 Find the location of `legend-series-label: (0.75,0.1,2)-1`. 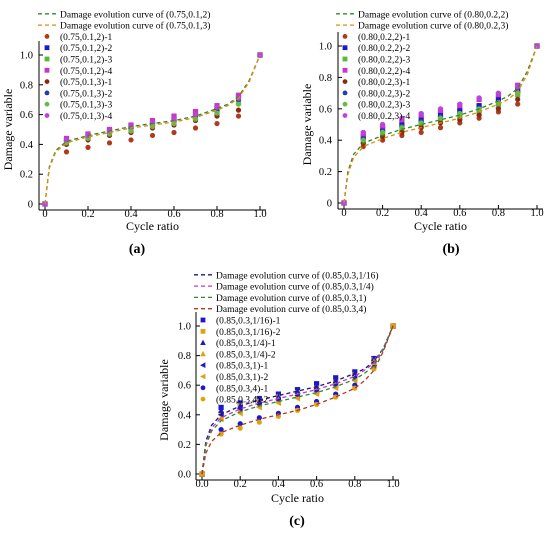

legend-series-label: (0.75,0.1,2)-1 is located at coordinates (86, 37).